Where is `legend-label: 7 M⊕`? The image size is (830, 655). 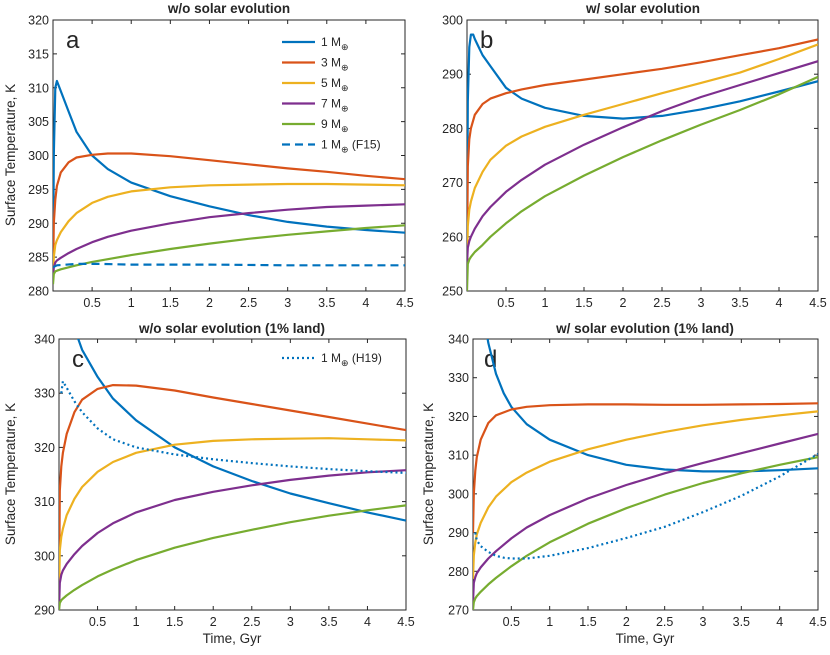
legend-label: 7 M⊕ is located at coordinates (335, 105).